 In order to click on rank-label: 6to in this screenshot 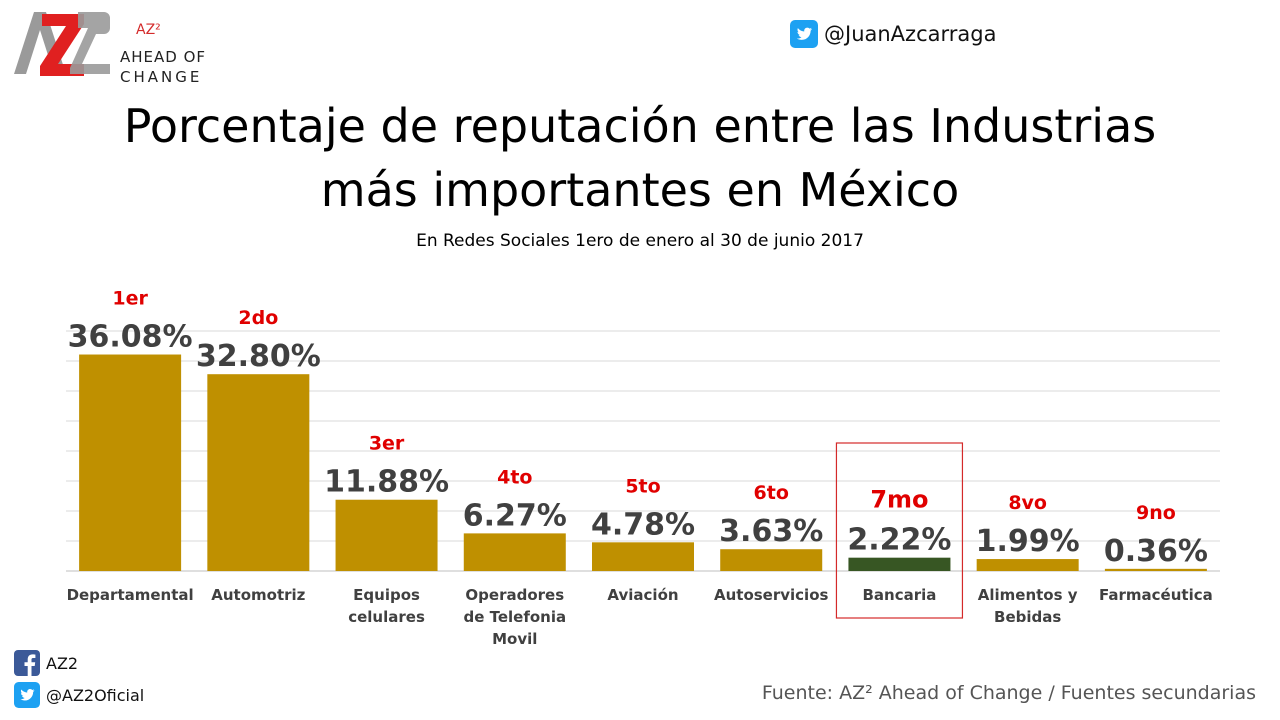, I will do `click(771, 493)`.